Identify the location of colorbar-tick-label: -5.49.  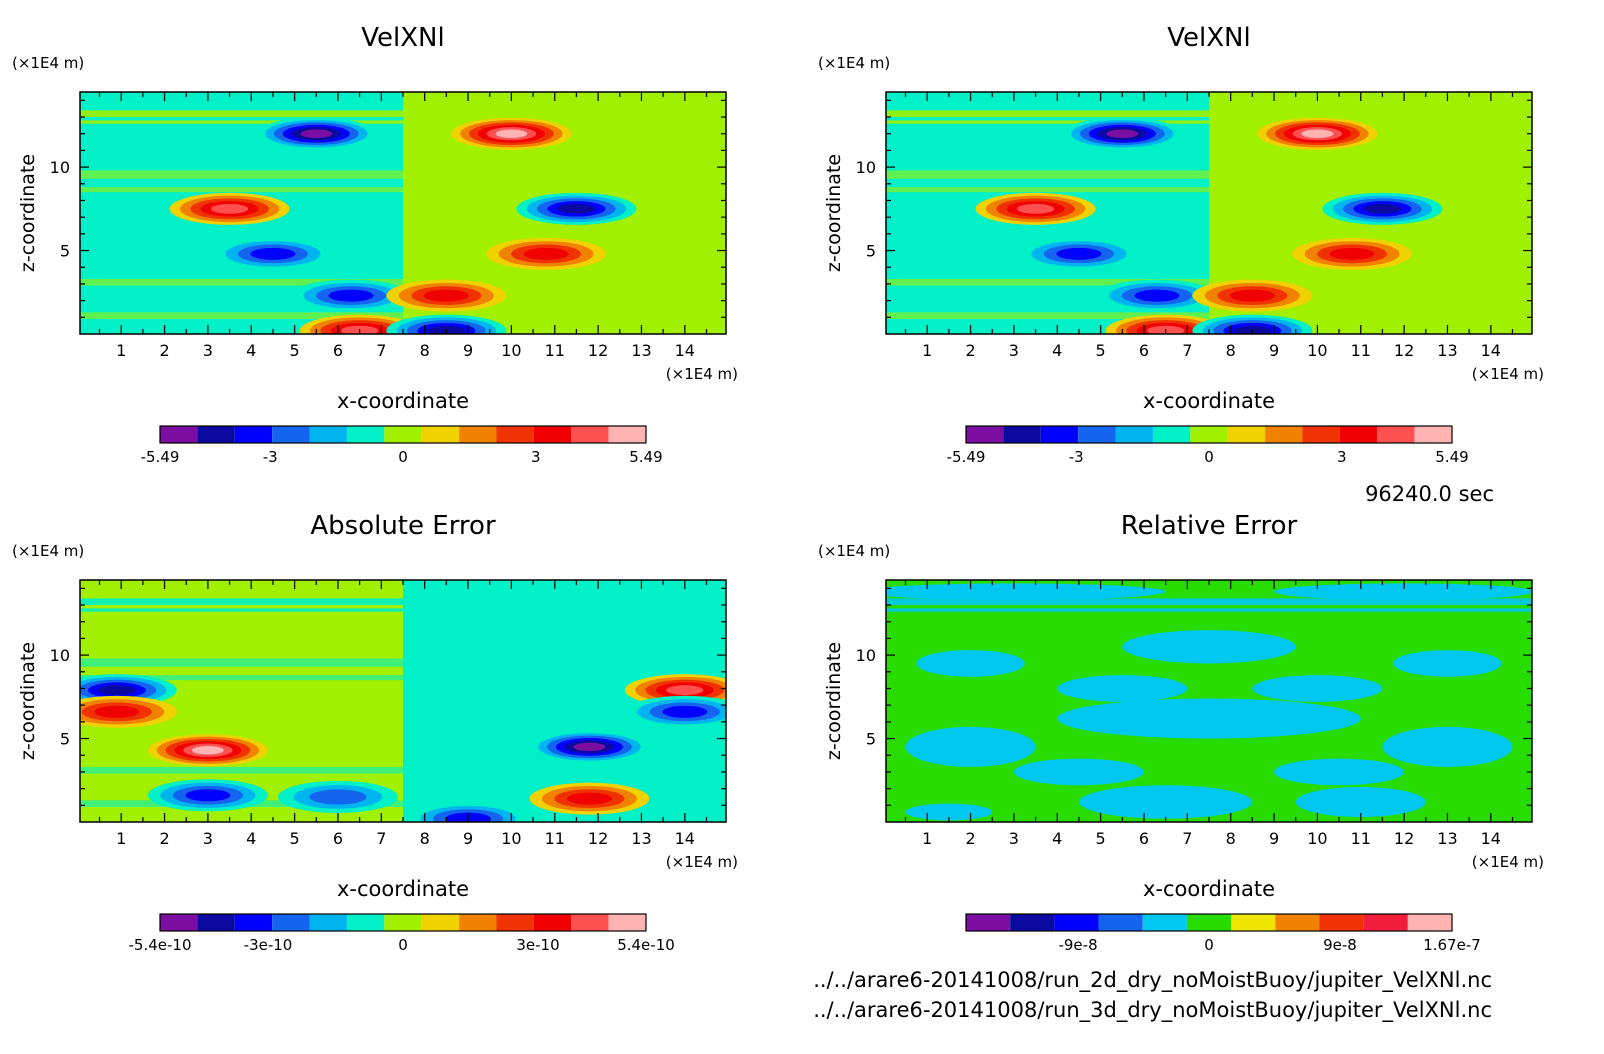
(160, 457).